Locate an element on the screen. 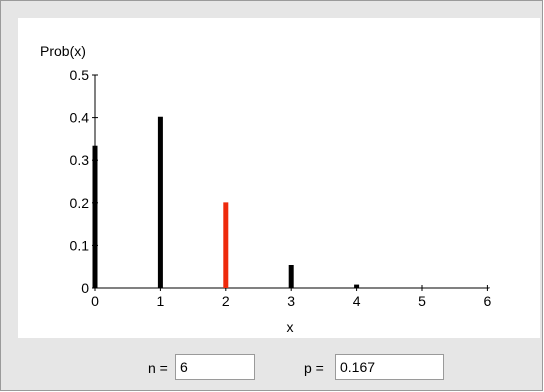 This screenshot has height=392, width=544. parameter-controls: n = p = is located at coordinates (272, 369).